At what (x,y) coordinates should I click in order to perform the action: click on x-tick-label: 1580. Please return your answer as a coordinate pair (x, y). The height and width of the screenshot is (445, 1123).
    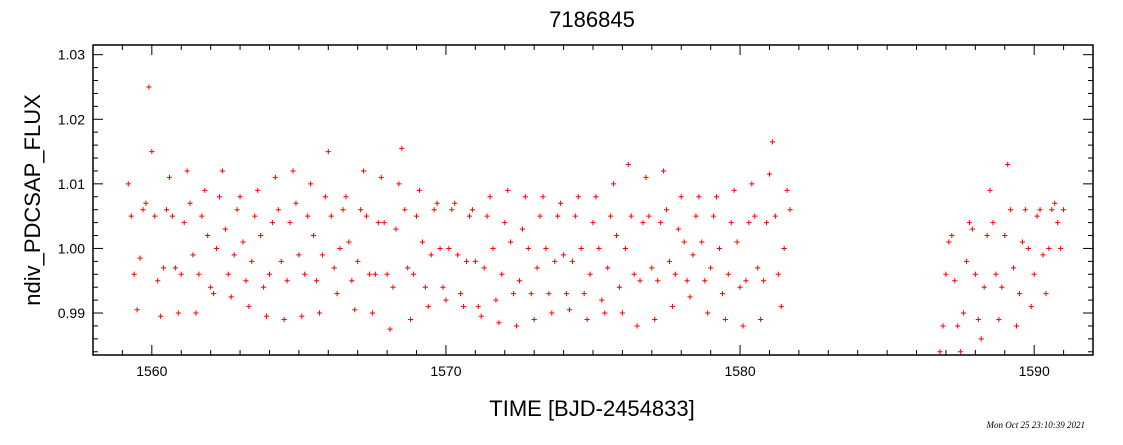
    Looking at the image, I should click on (739, 371).